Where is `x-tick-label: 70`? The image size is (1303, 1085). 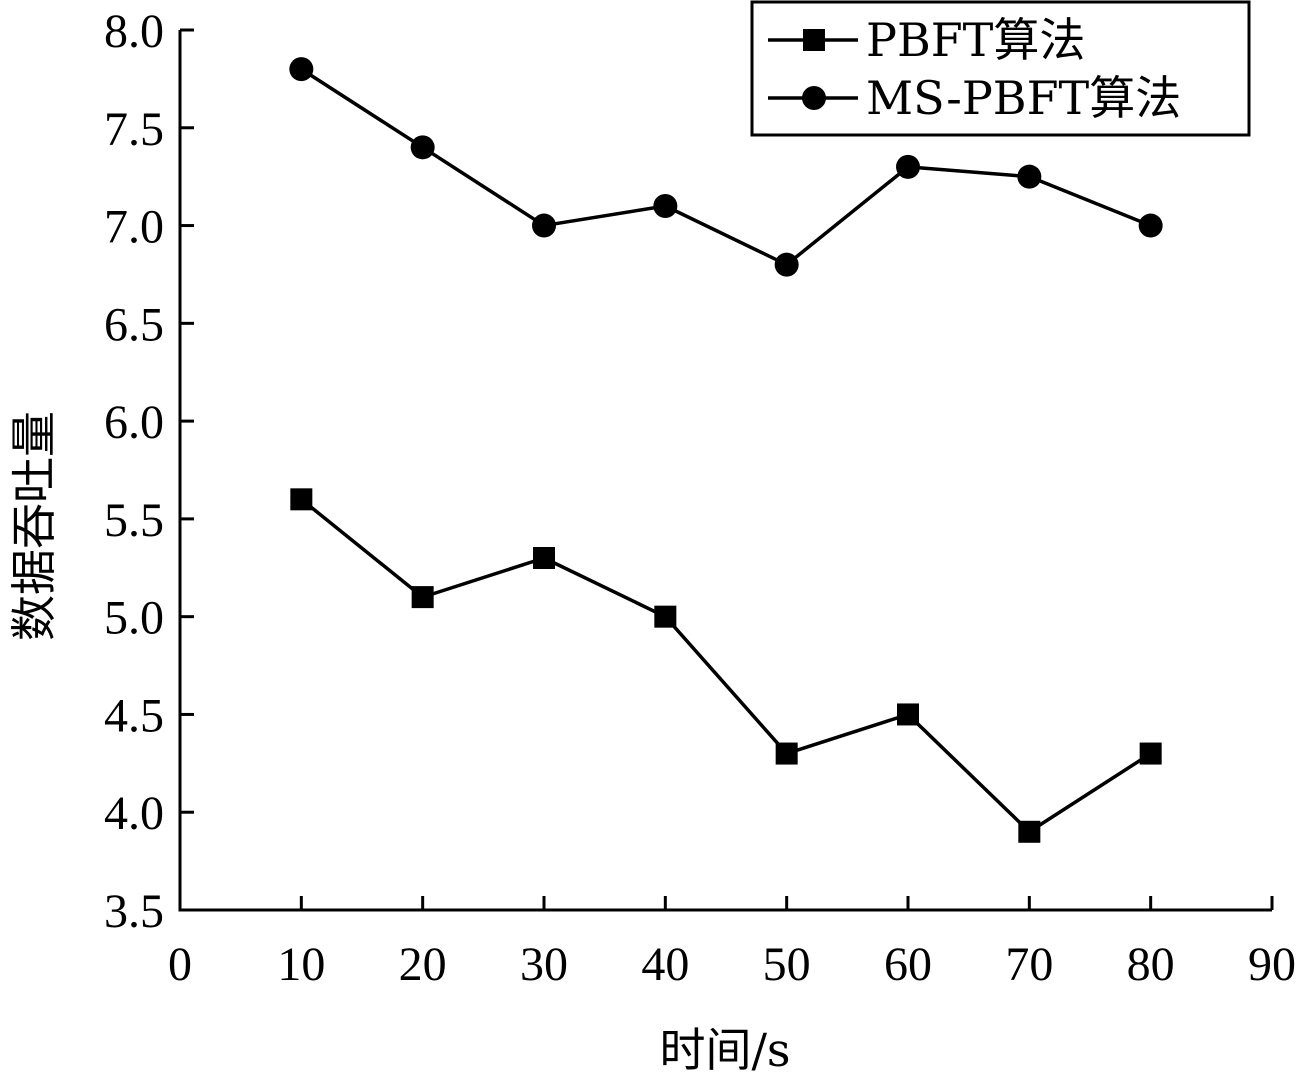
x-tick-label: 70 is located at coordinates (1029, 964).